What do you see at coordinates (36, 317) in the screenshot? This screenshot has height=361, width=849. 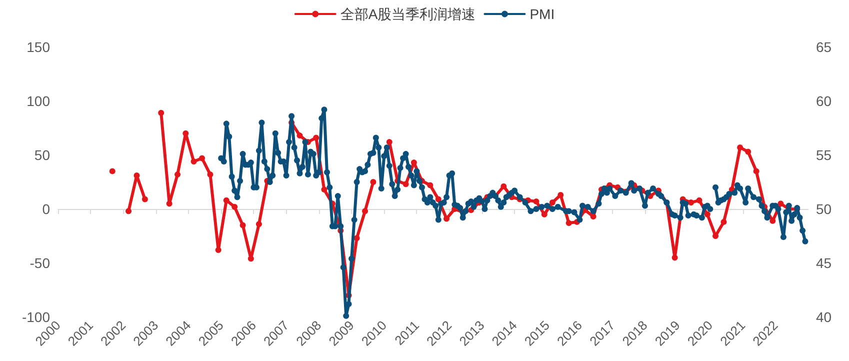 I see `y-tick-label: -100` at bounding box center [36, 317].